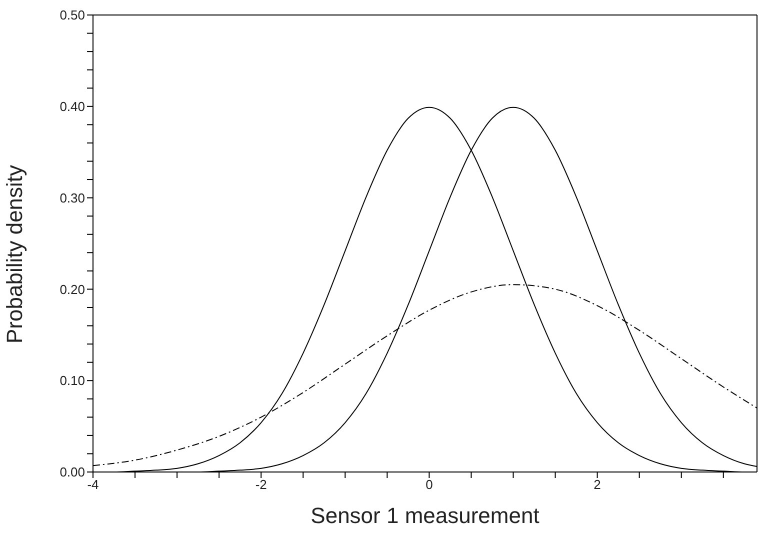 This screenshot has height=533, width=759. I want to click on x-tick-label: -2, so click(261, 484).